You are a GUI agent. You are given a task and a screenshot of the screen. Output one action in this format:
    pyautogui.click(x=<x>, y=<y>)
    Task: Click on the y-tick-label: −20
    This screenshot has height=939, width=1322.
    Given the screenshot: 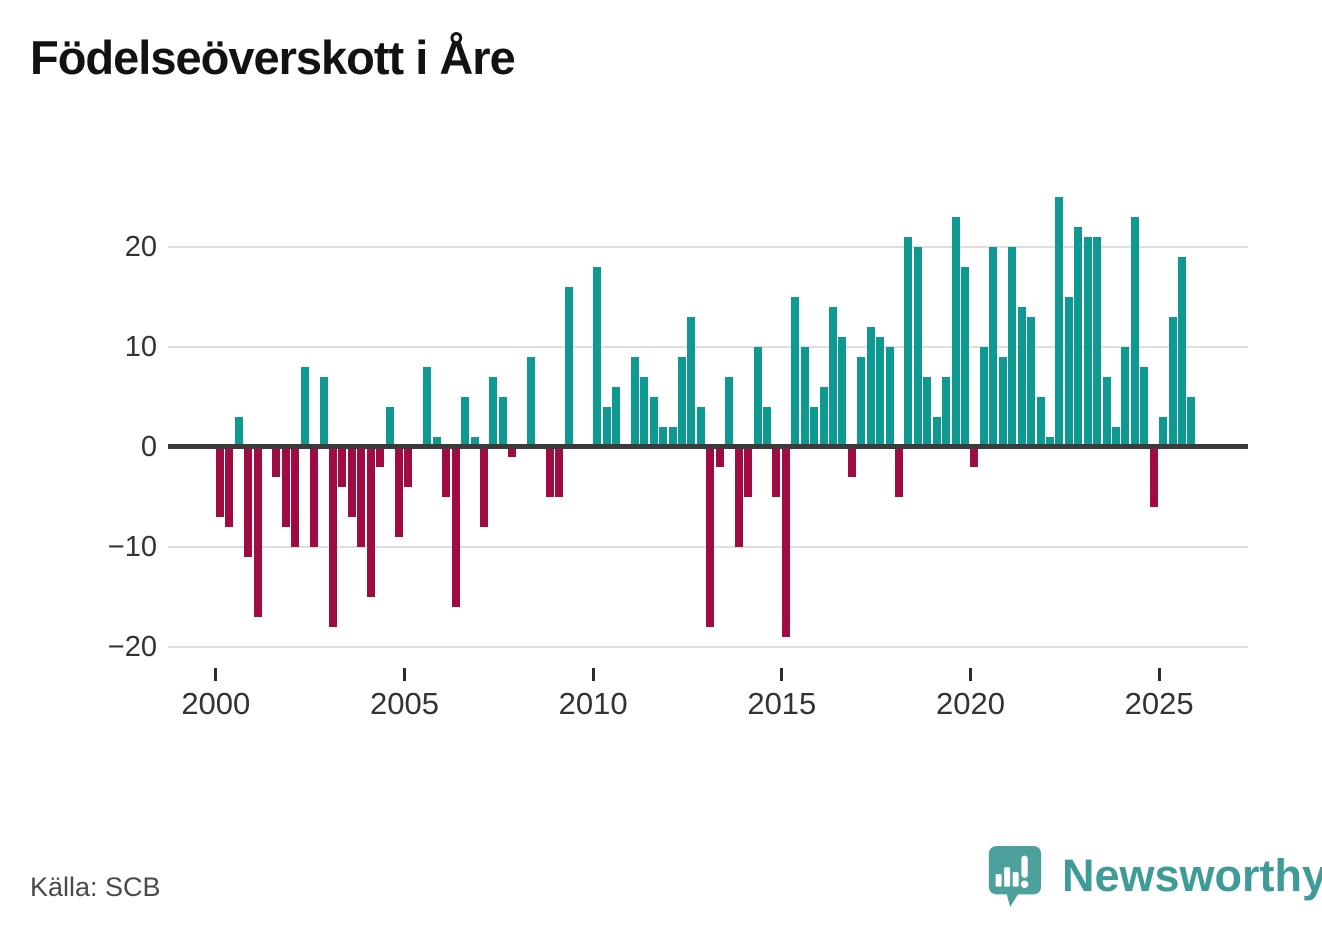 What is the action you would take?
    pyautogui.click(x=132, y=647)
    